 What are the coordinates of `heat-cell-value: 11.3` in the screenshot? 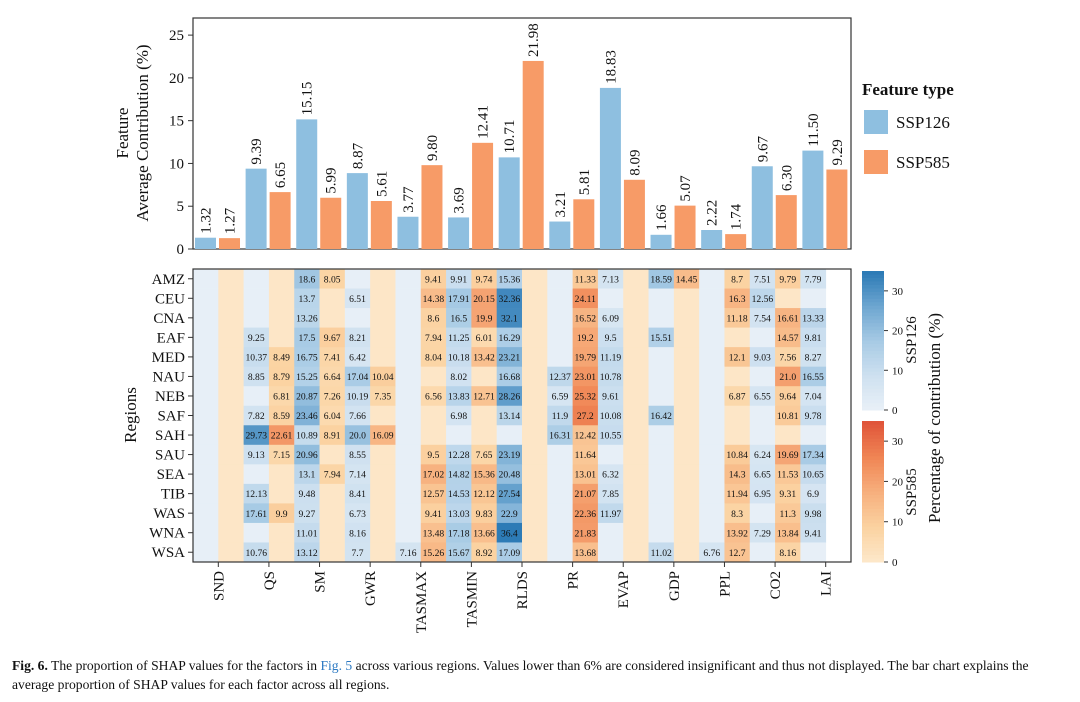 It's located at (788, 514).